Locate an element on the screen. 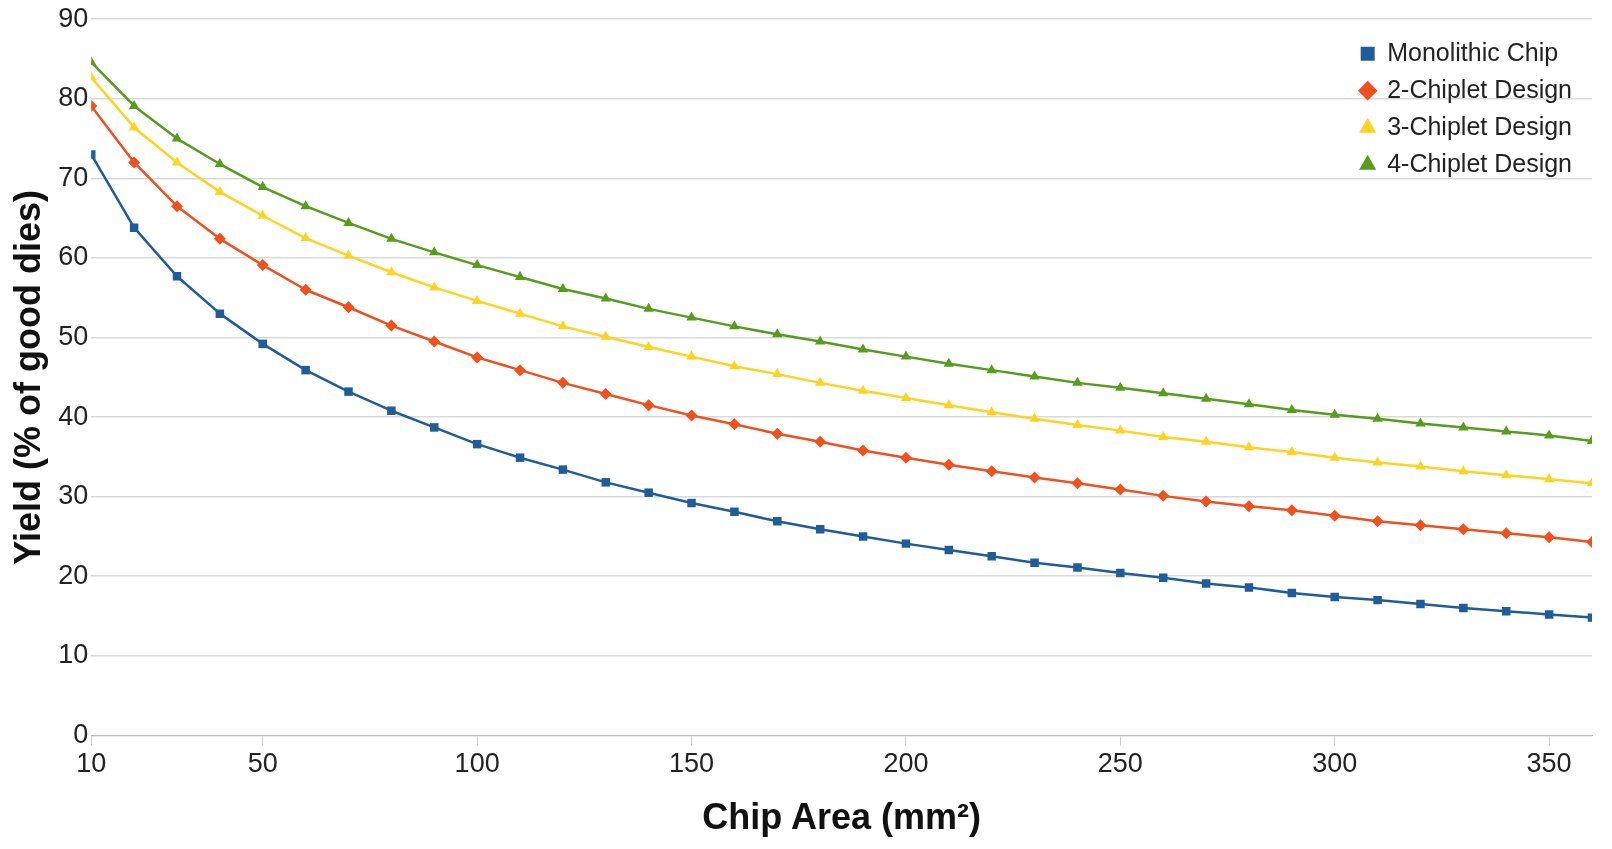 The width and height of the screenshot is (1612, 849). y-axis-title: Yield (% of good dies) is located at coordinates (27, 377).